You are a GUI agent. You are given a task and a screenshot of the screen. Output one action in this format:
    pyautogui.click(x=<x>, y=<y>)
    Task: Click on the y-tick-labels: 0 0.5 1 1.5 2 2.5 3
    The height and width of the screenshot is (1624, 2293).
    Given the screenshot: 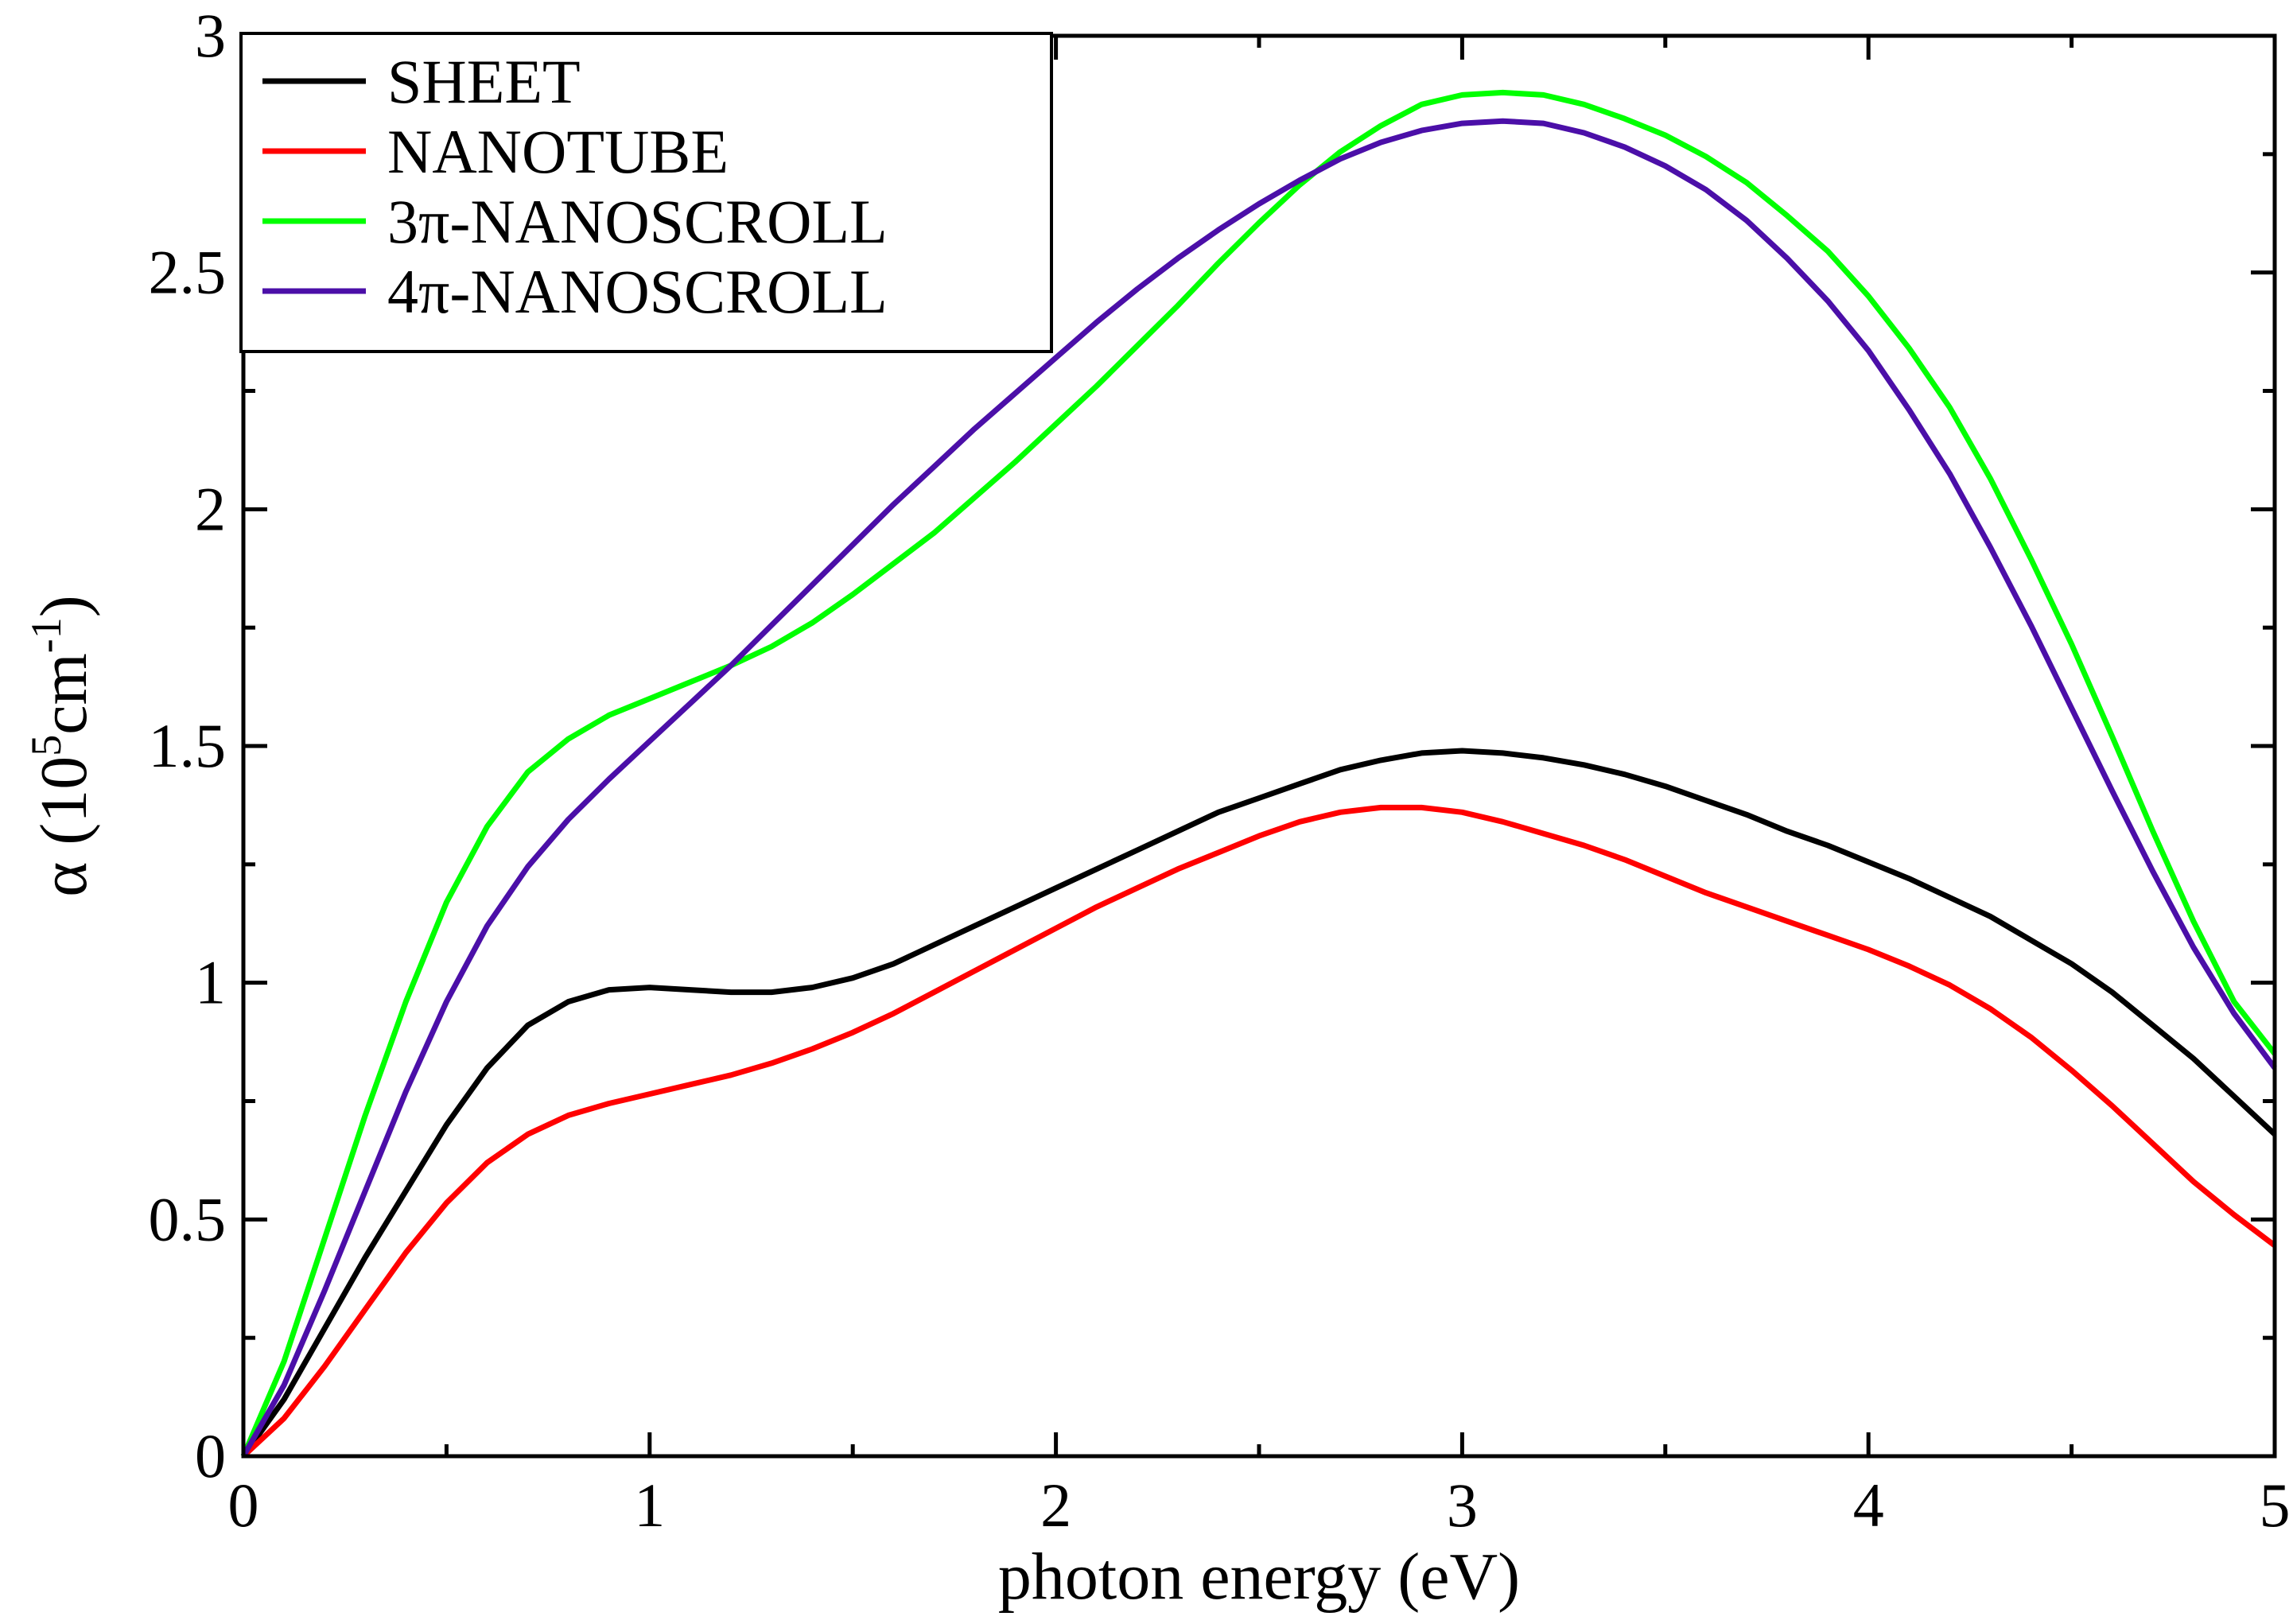 What is the action you would take?
    pyautogui.click(x=188, y=745)
    